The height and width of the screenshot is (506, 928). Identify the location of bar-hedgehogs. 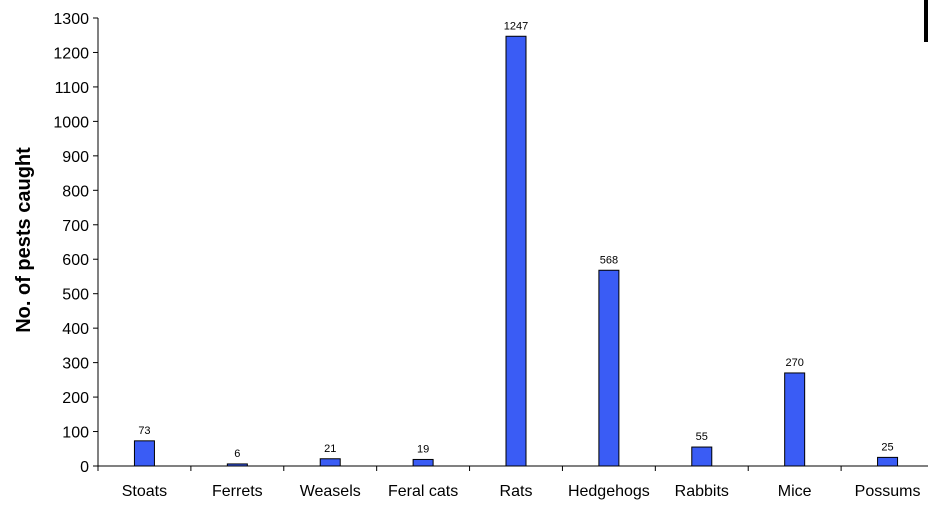
(609, 368).